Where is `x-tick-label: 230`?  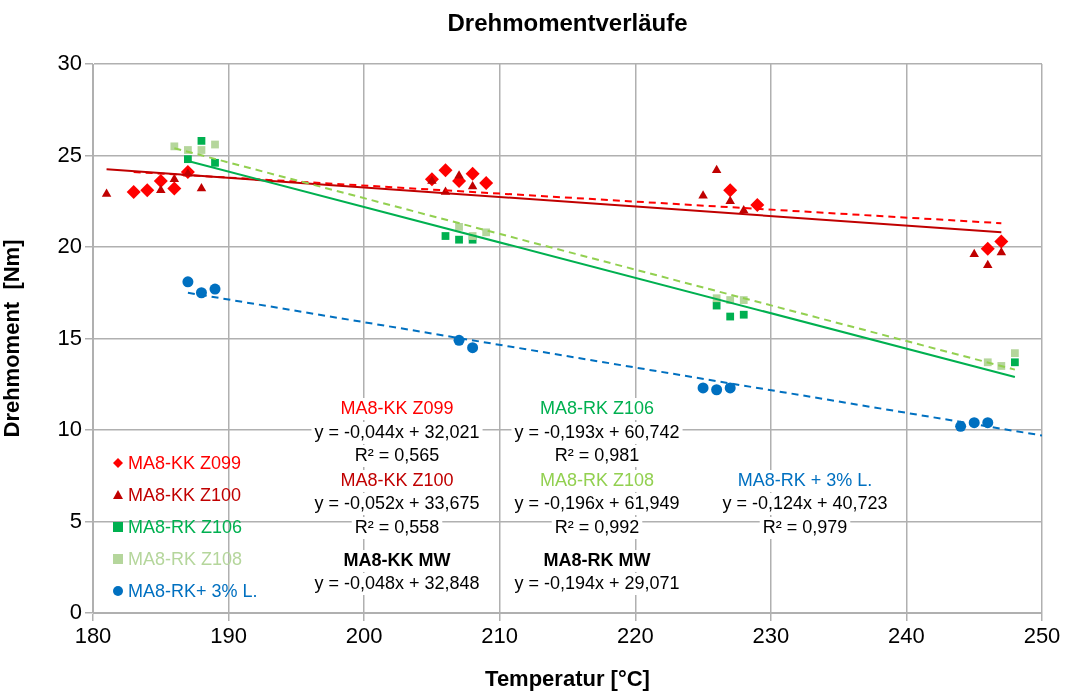
x-tick-label: 230 is located at coordinates (771, 636).